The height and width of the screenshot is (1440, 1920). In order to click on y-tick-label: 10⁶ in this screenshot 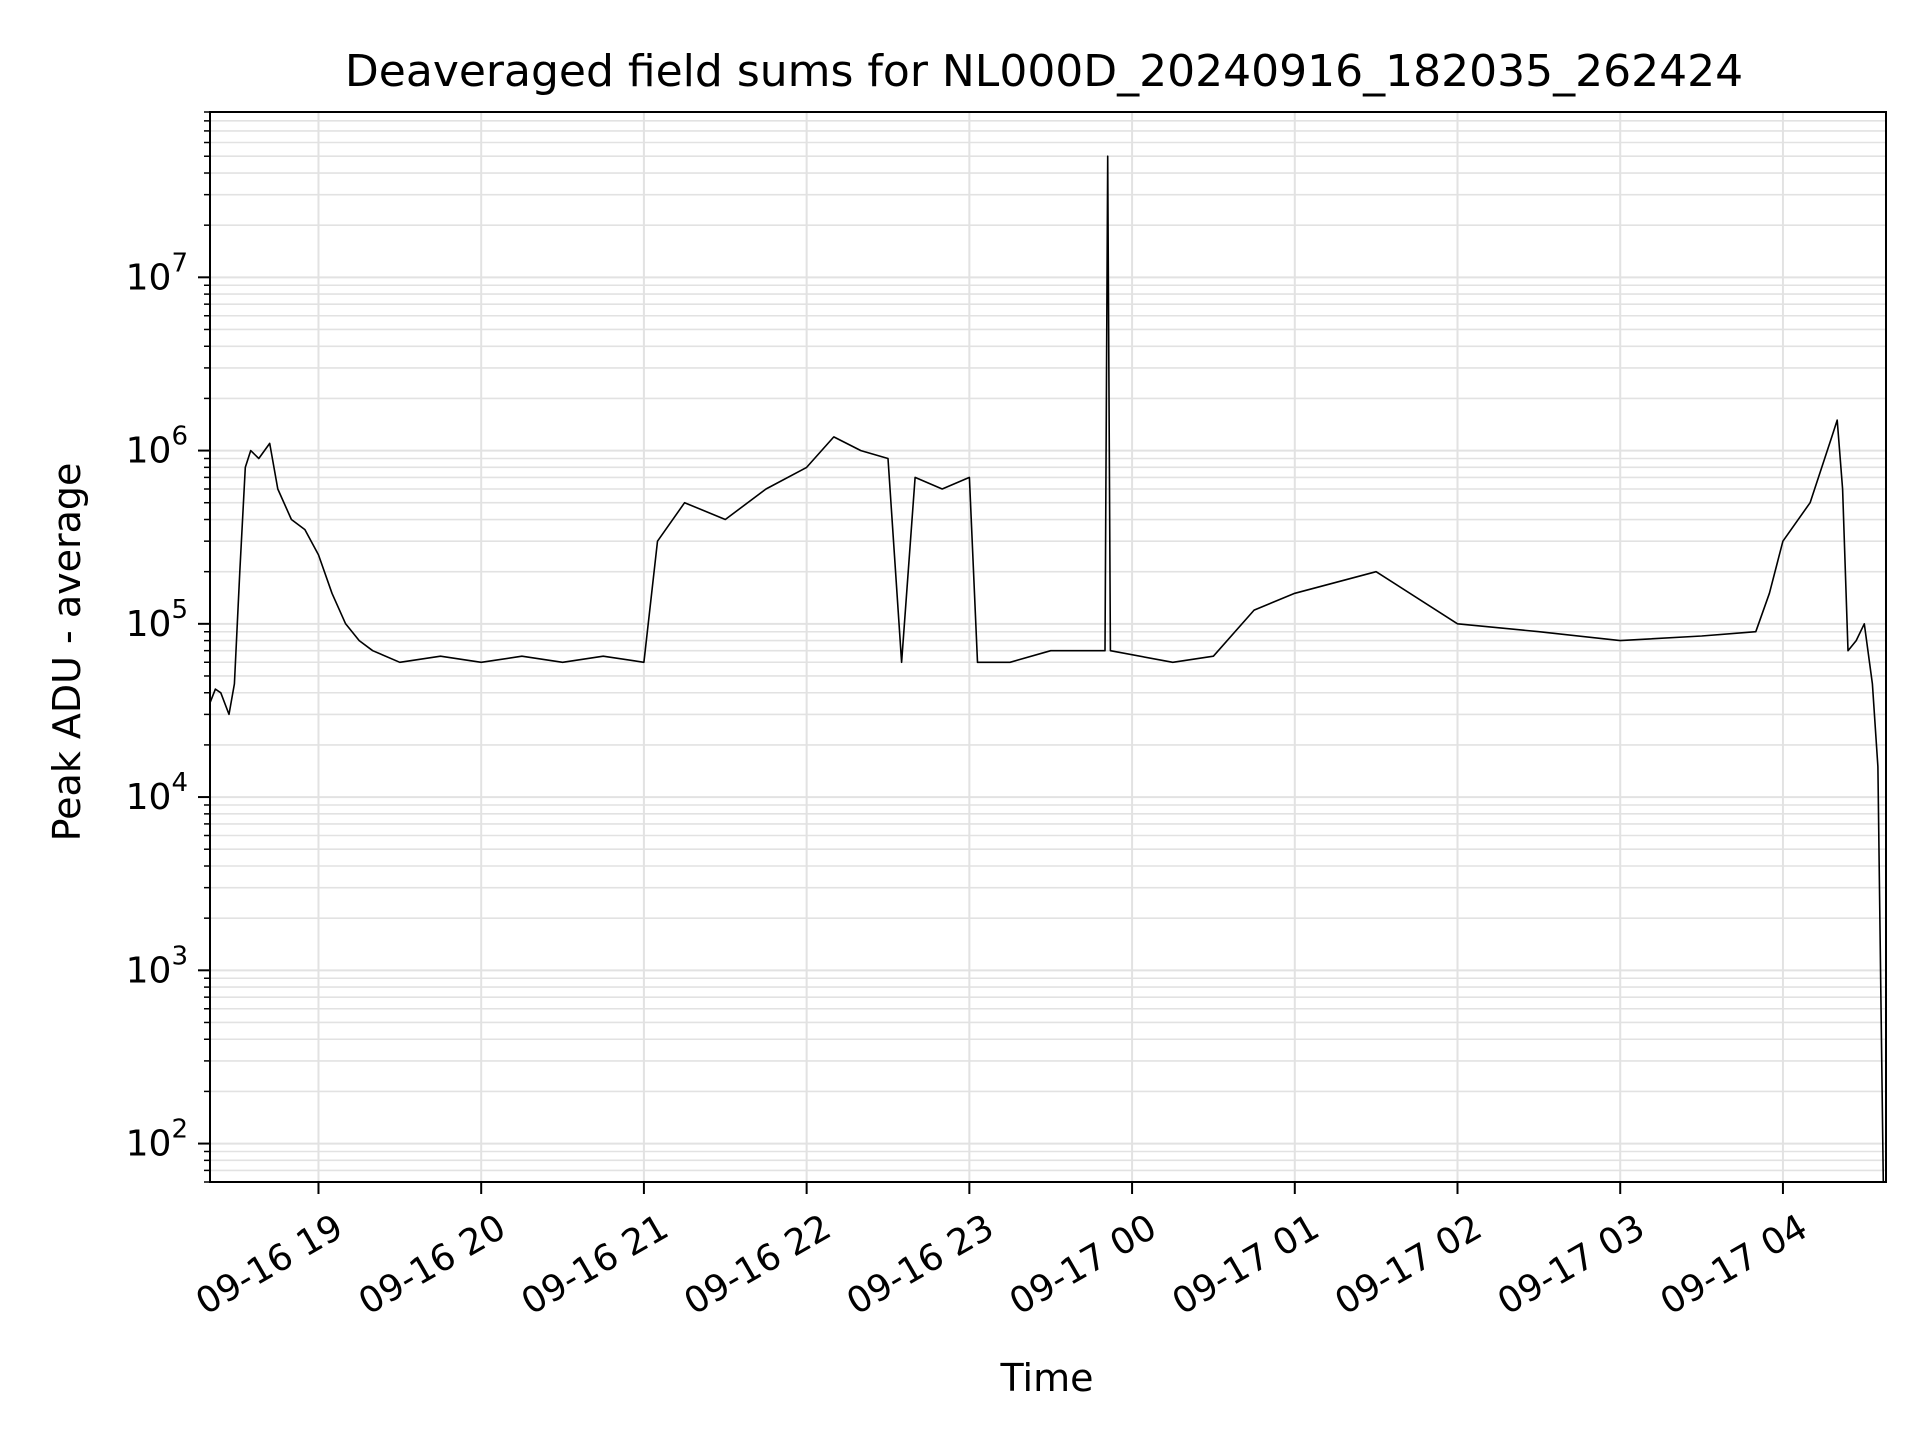, I will do `click(157, 447)`.